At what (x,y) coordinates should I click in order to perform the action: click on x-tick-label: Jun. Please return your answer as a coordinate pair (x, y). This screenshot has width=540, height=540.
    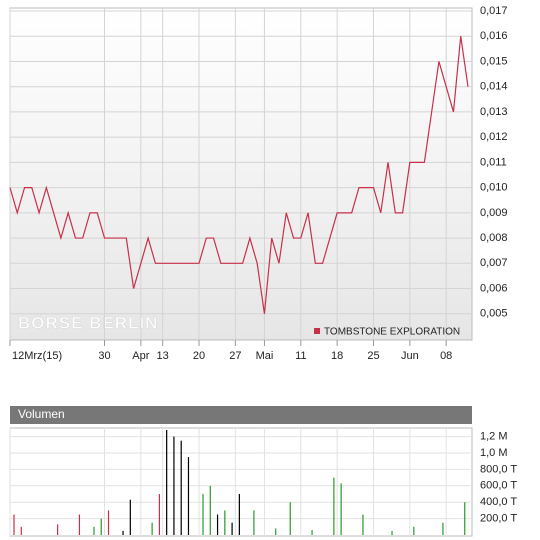
    Looking at the image, I should click on (410, 356).